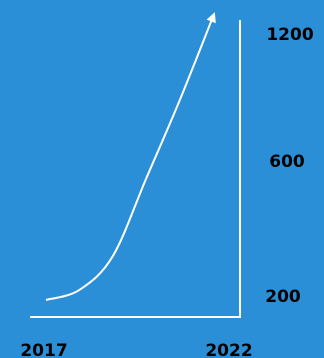  I want to click on x-tick-label-2022: 2022, so click(228, 349).